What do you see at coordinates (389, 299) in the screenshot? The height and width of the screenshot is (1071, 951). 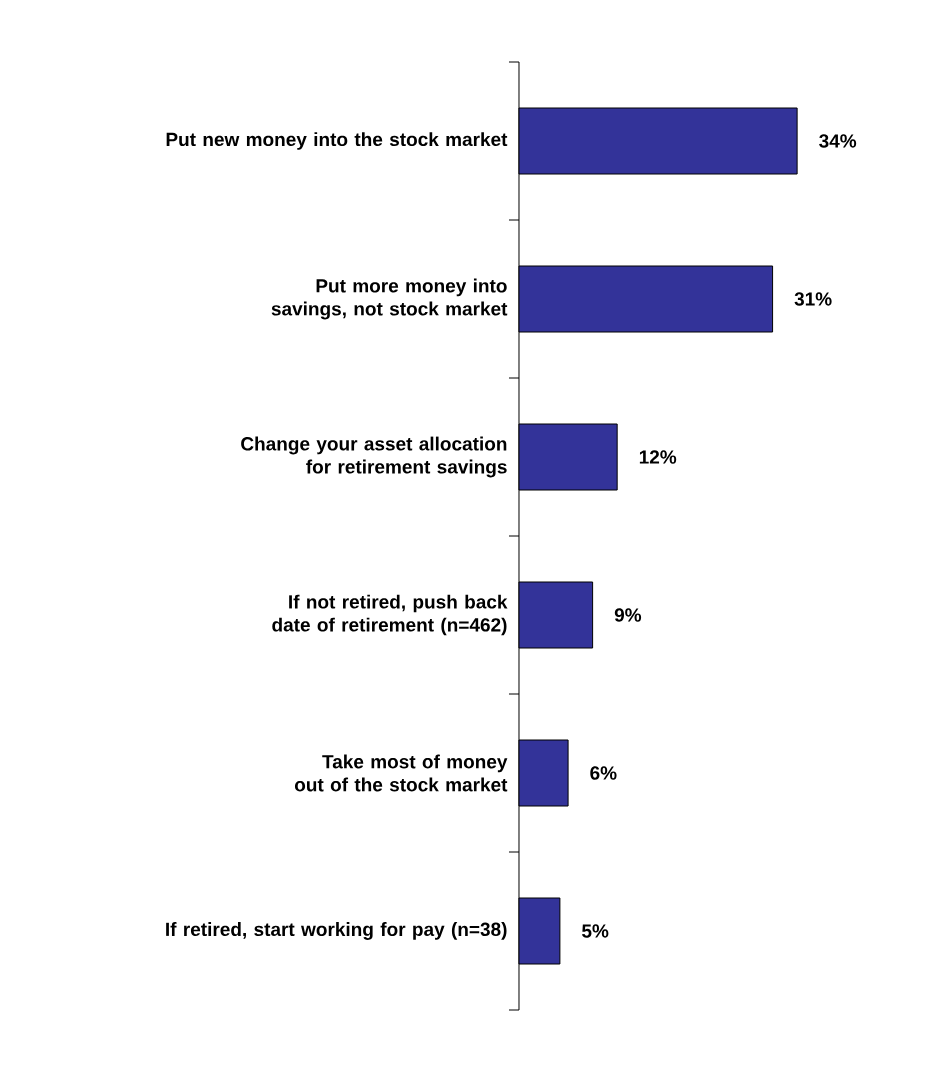 I see `y-tick-label: Put more money into savings, not stock market` at bounding box center [389, 299].